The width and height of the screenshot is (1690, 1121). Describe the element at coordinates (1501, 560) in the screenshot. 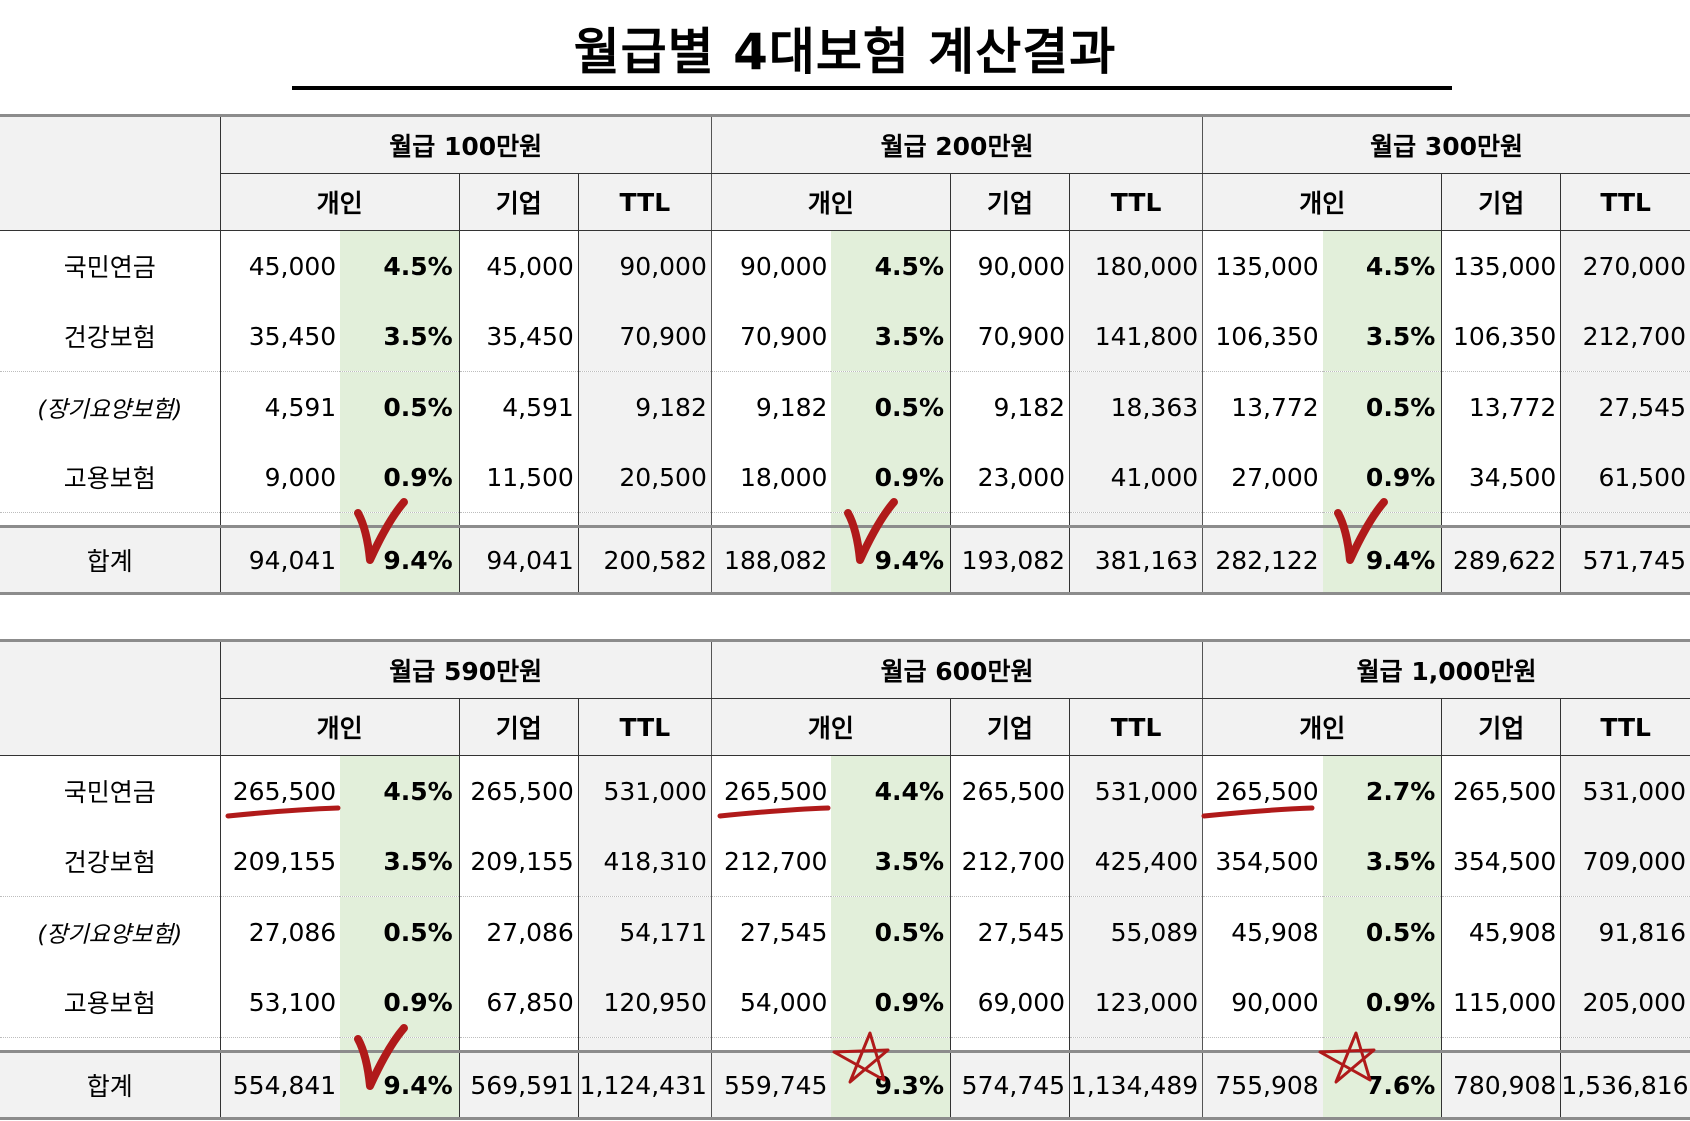

I see `total-company-amount: 289,622` at that location.